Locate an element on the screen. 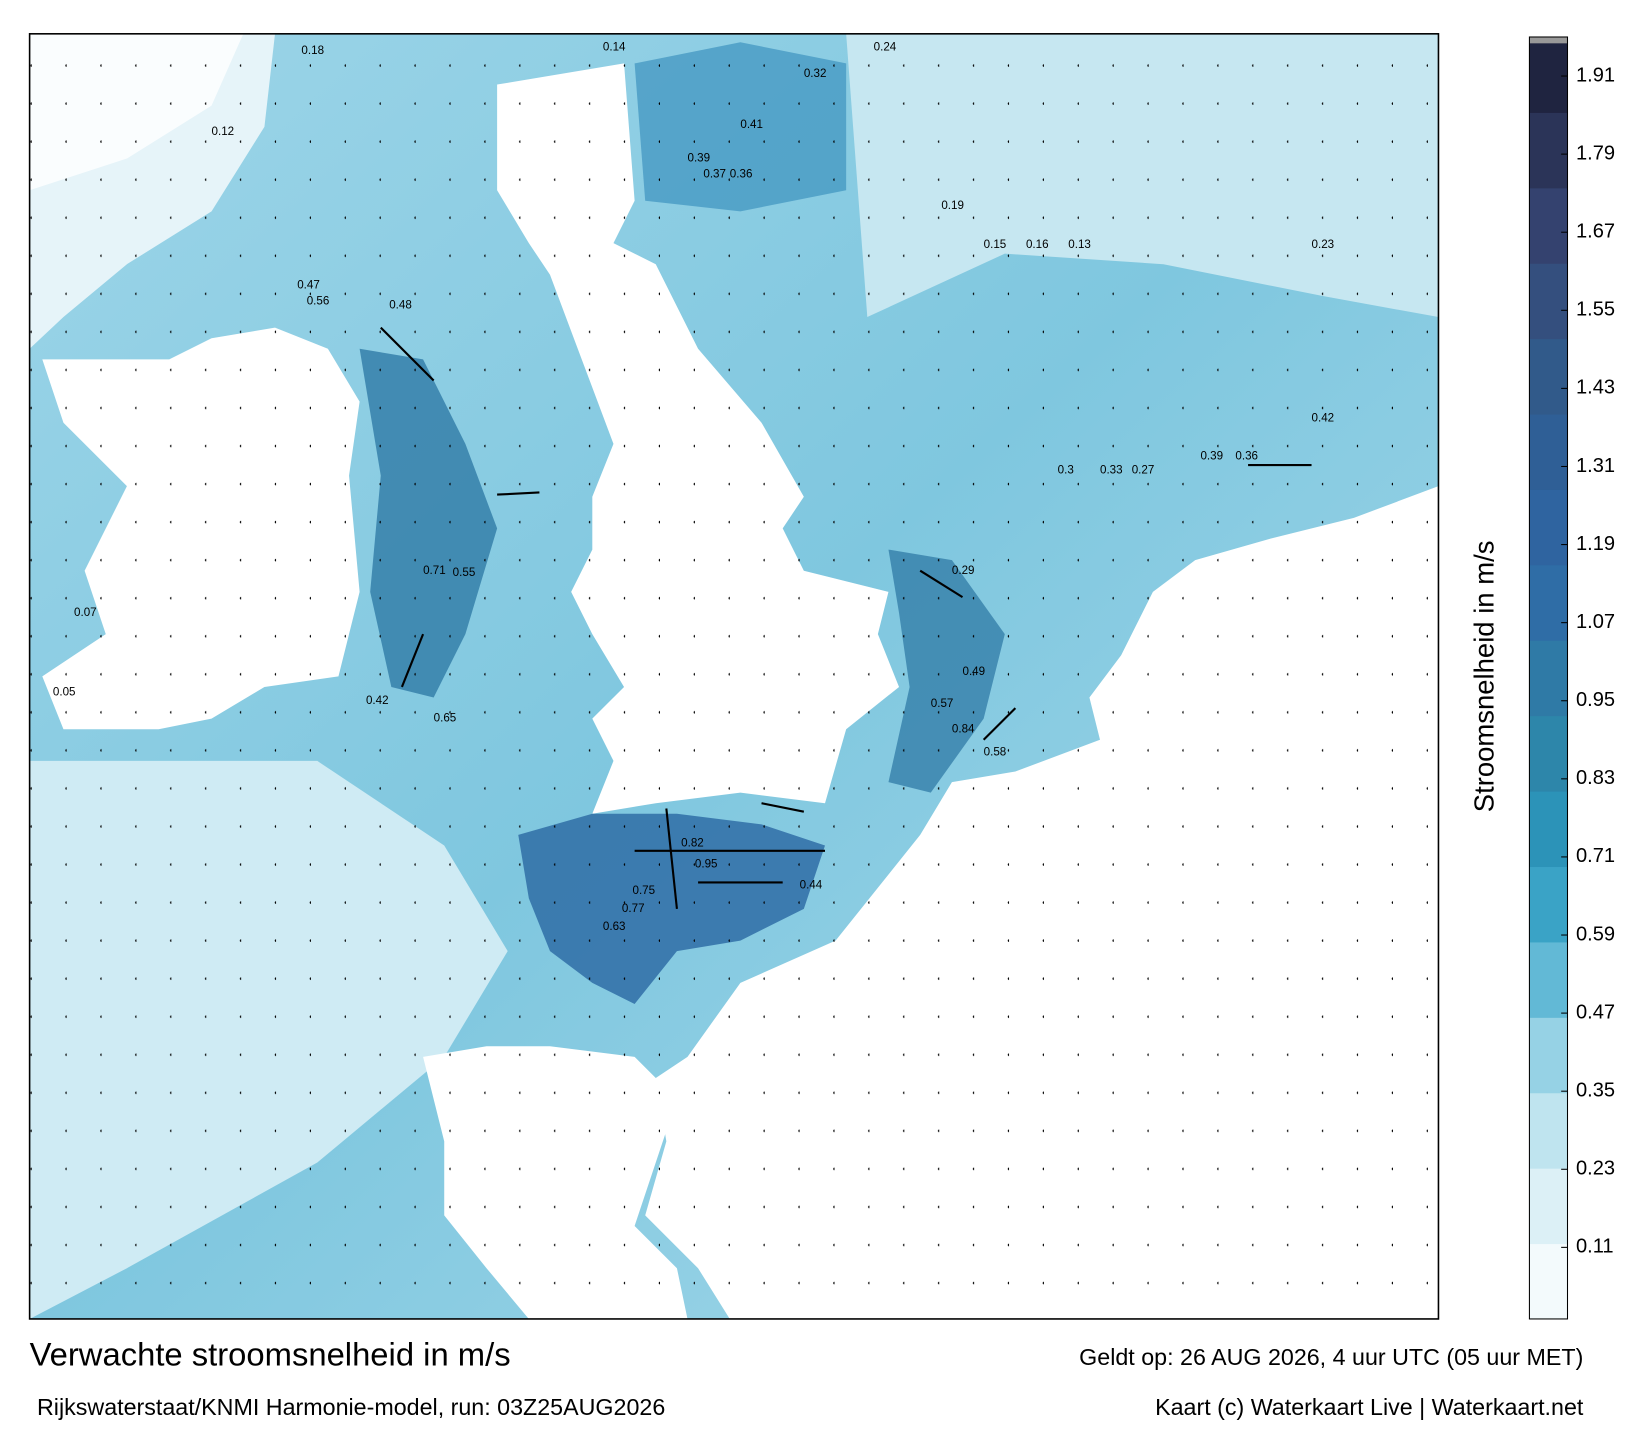 This screenshot has height=1450, width=1650. speed-label: 0.77 is located at coordinates (633, 908).